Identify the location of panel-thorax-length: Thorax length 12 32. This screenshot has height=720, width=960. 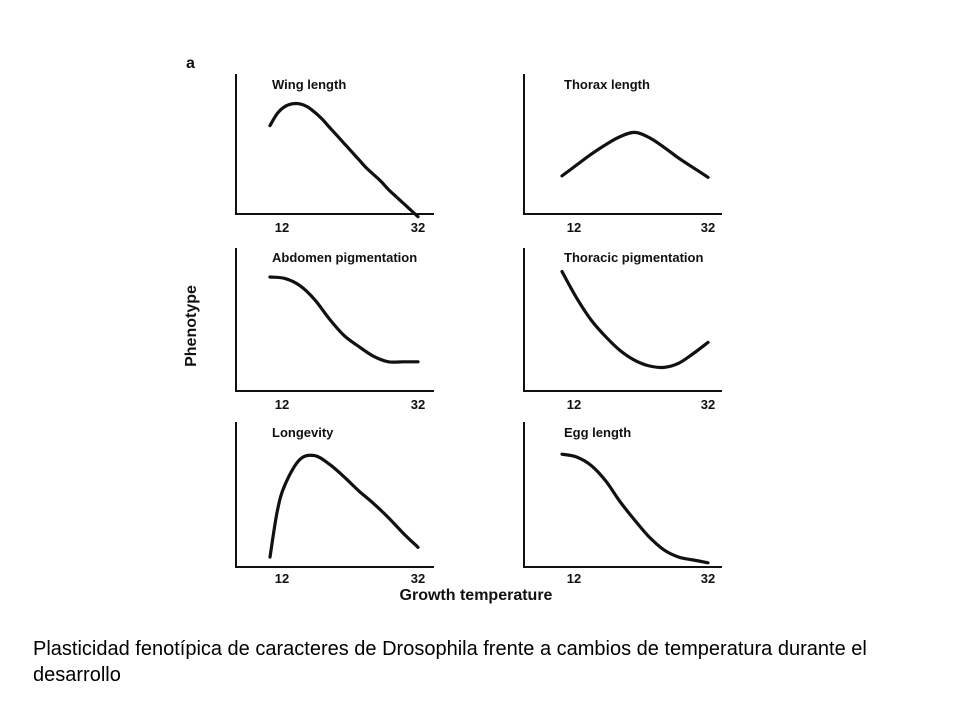
(622, 154).